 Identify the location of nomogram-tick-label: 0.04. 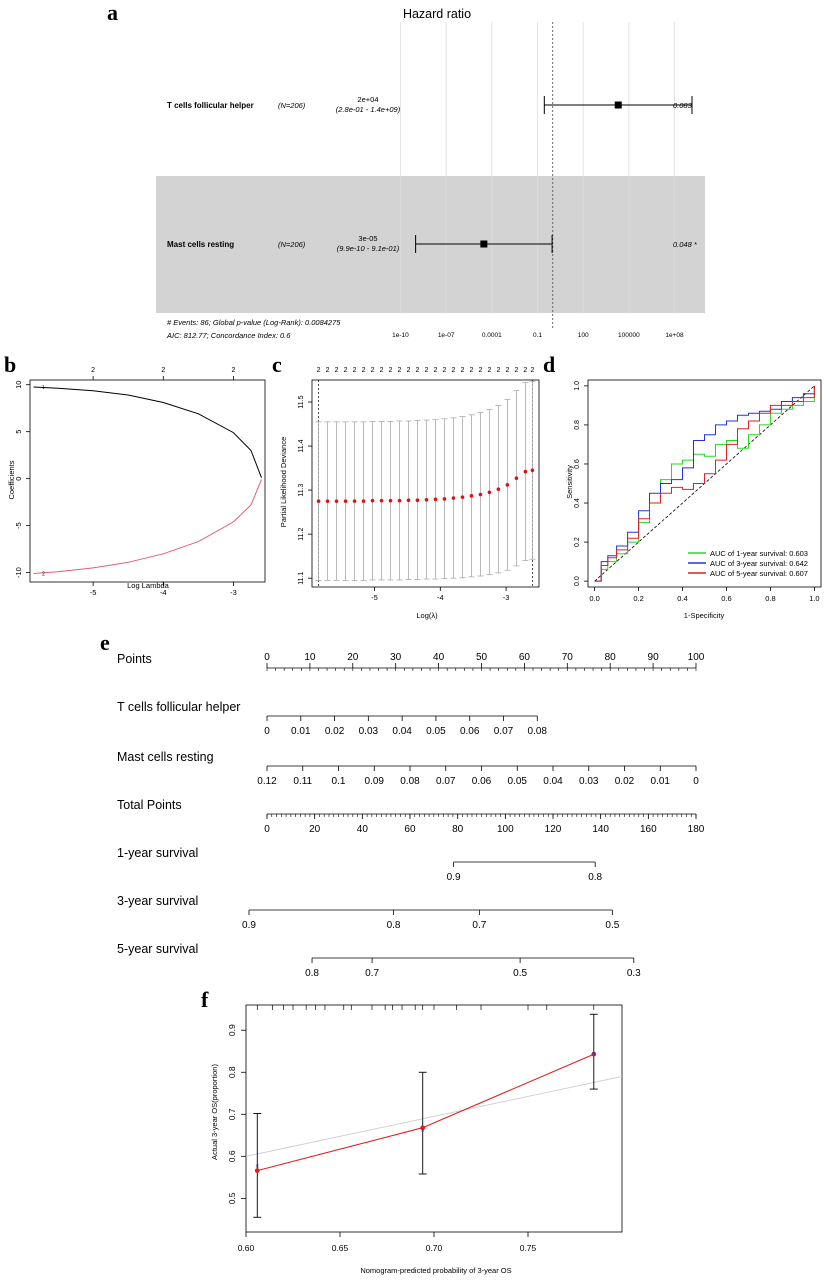
(553, 781).